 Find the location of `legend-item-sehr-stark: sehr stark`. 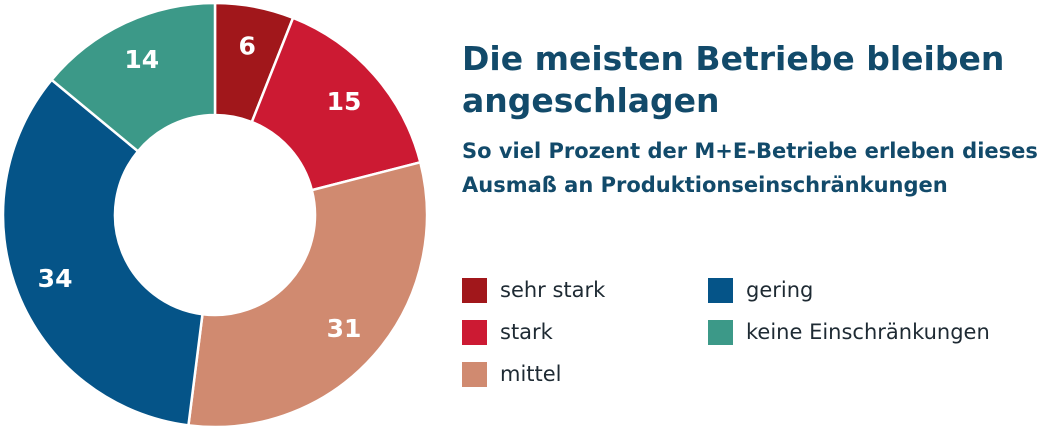

legend-item-sehr-stark: sehr stark is located at coordinates (533, 290).